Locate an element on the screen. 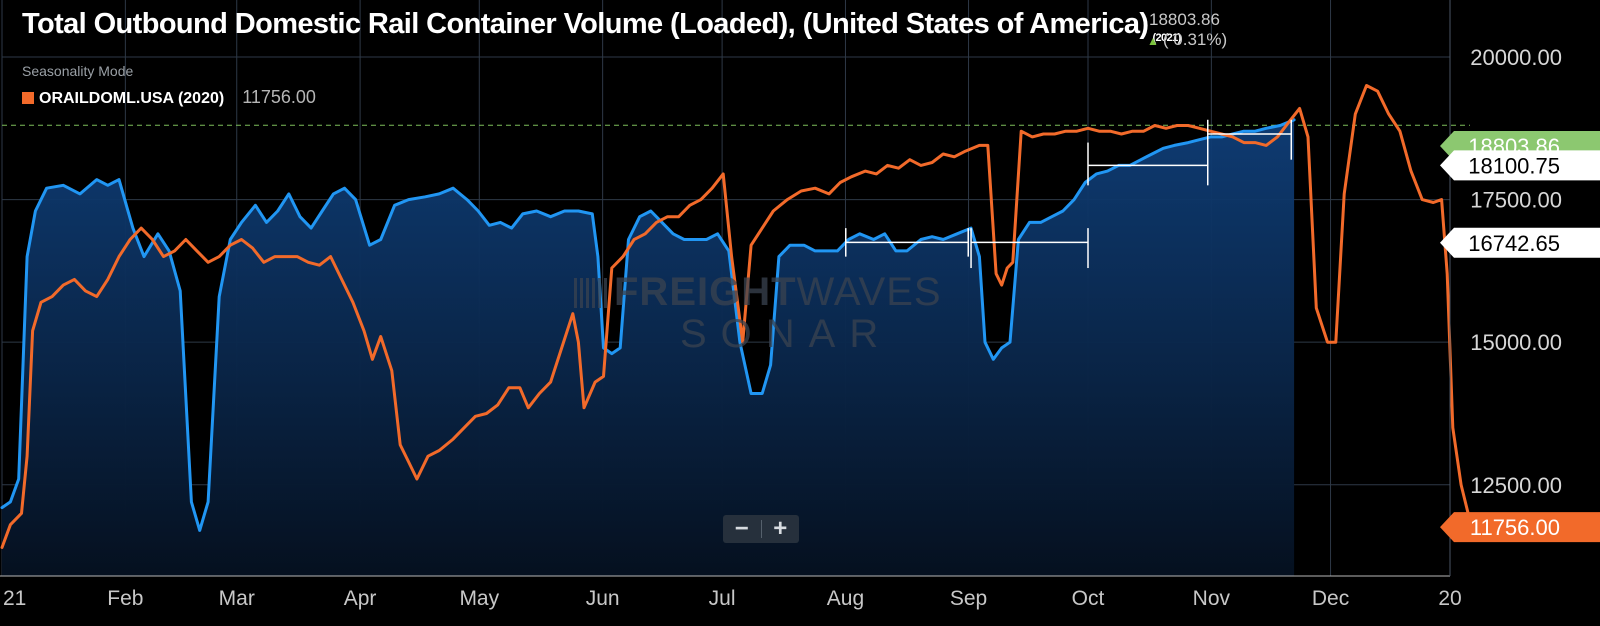  price-badge-label: 16742.65 is located at coordinates (1514, 243).